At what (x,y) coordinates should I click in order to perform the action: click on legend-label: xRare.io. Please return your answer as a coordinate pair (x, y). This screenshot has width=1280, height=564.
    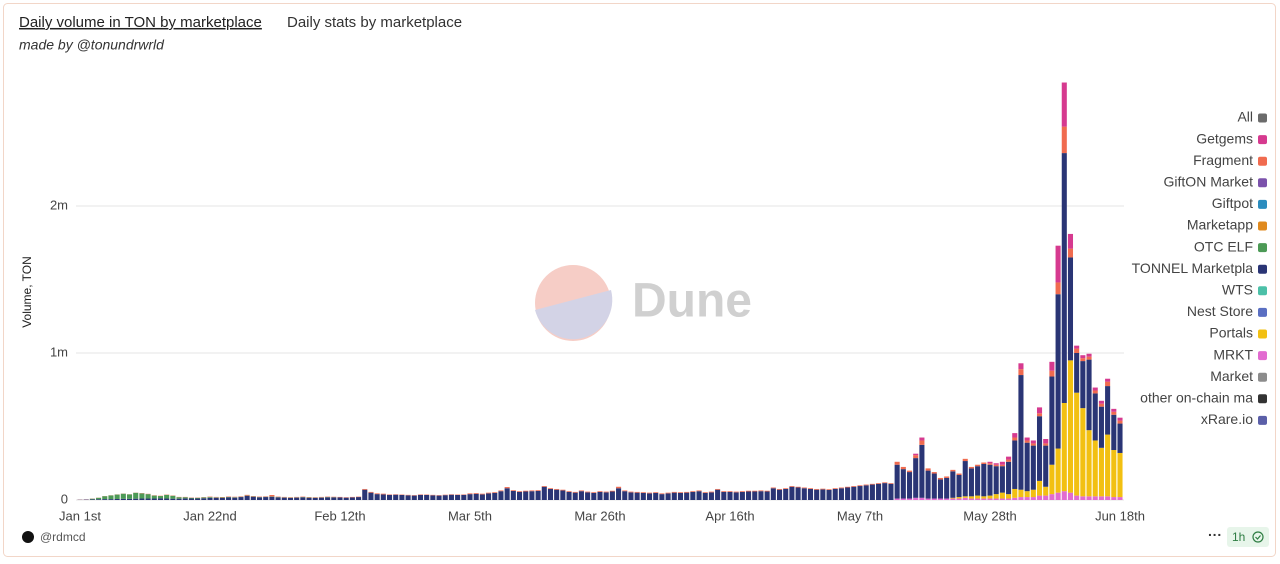
    Looking at the image, I should click on (1227, 419).